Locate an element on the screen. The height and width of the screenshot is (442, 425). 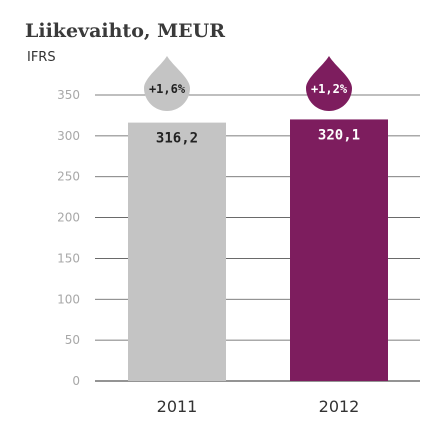
y-tick-label: 350 is located at coordinates (68, 95).